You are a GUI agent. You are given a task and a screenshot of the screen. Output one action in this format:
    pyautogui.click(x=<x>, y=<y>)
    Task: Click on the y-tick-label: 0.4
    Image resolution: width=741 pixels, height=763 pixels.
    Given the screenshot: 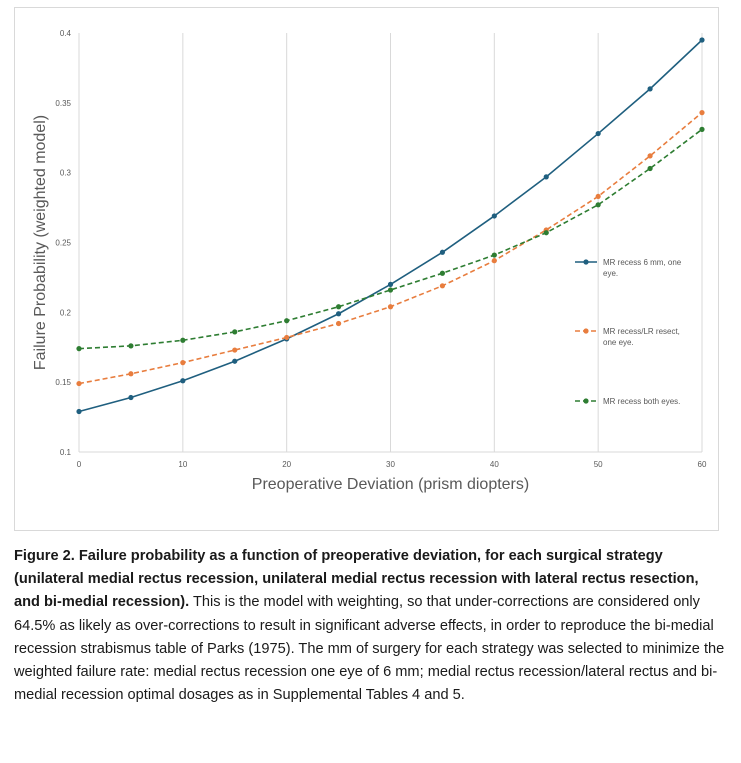 What is the action you would take?
    pyautogui.click(x=66, y=33)
    